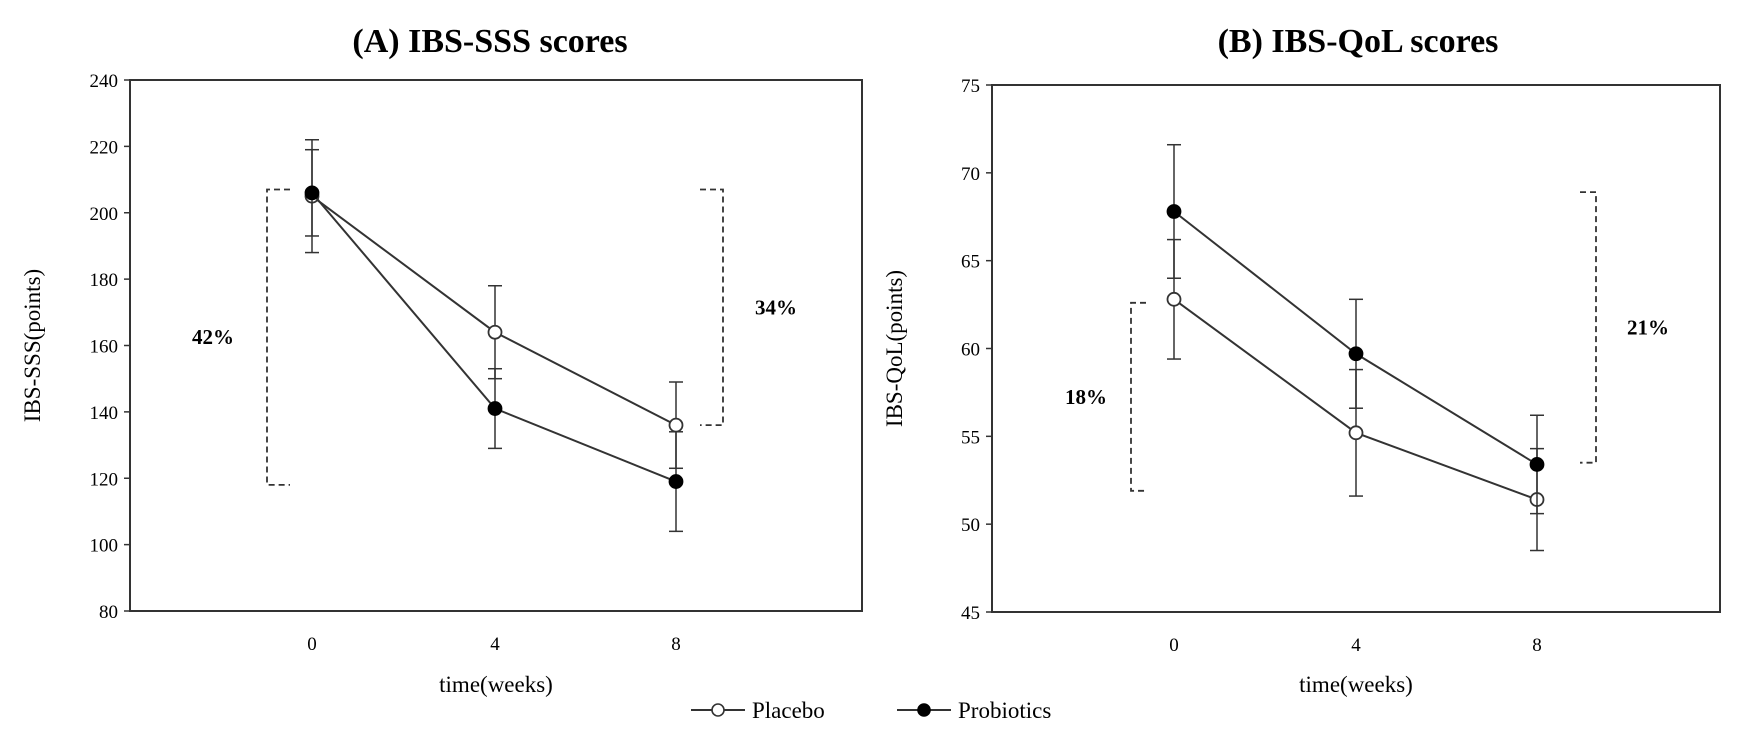 The image size is (1749, 738). Describe the element at coordinates (970, 86) in the screenshot. I see `panel-b-y-tick-label: 75` at that location.